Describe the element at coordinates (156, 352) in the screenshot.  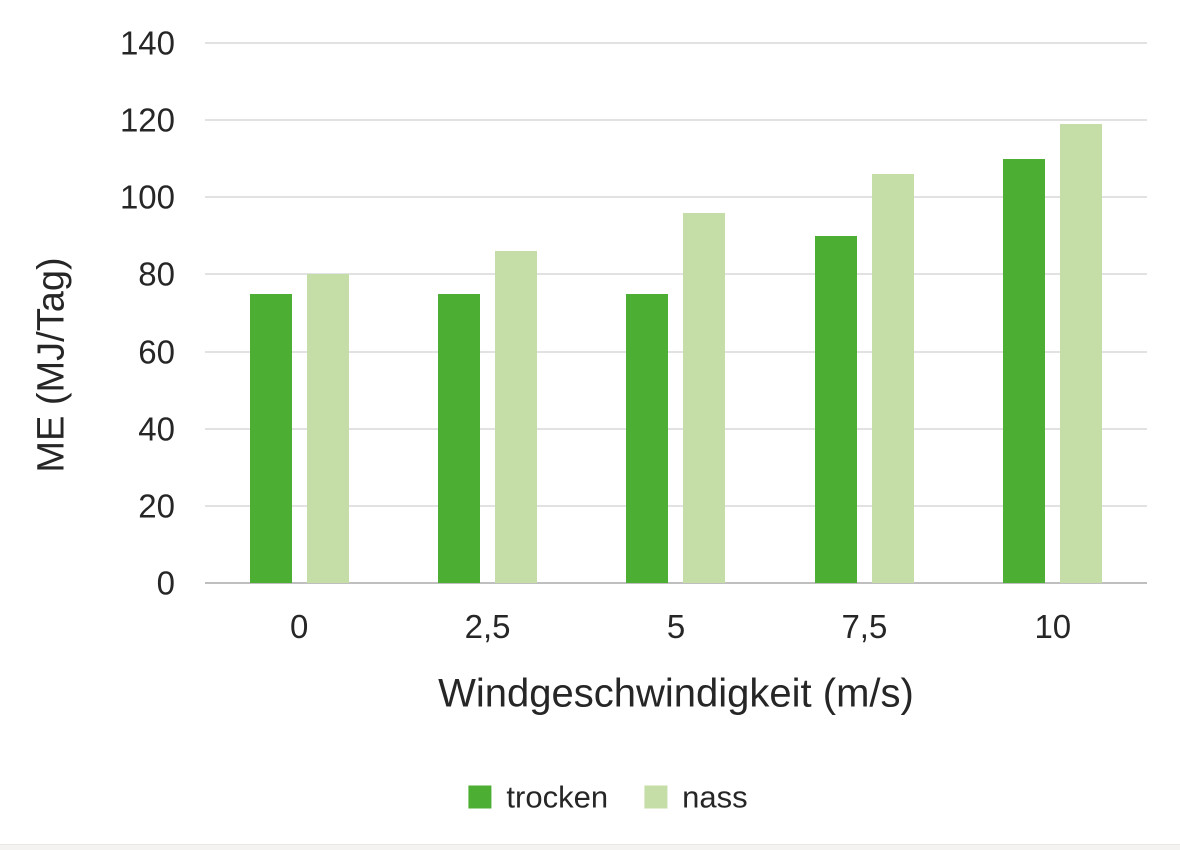
I see `y-tick-label-60: 60` at that location.